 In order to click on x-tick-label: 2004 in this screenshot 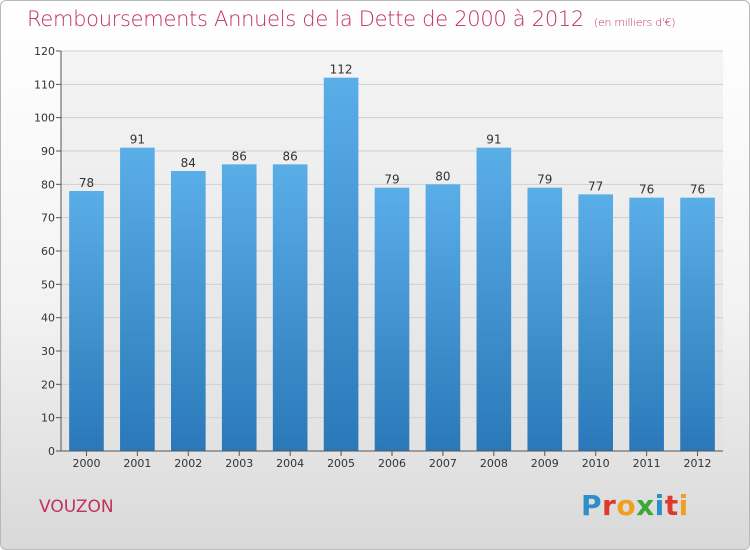, I will do `click(290, 463)`.